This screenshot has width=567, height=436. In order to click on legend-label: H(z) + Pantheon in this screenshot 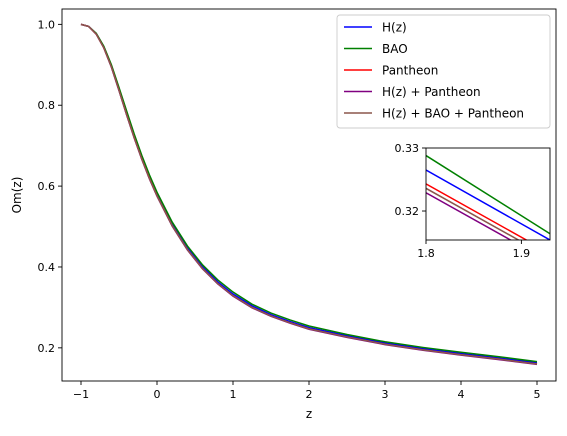, I will do `click(431, 92)`.